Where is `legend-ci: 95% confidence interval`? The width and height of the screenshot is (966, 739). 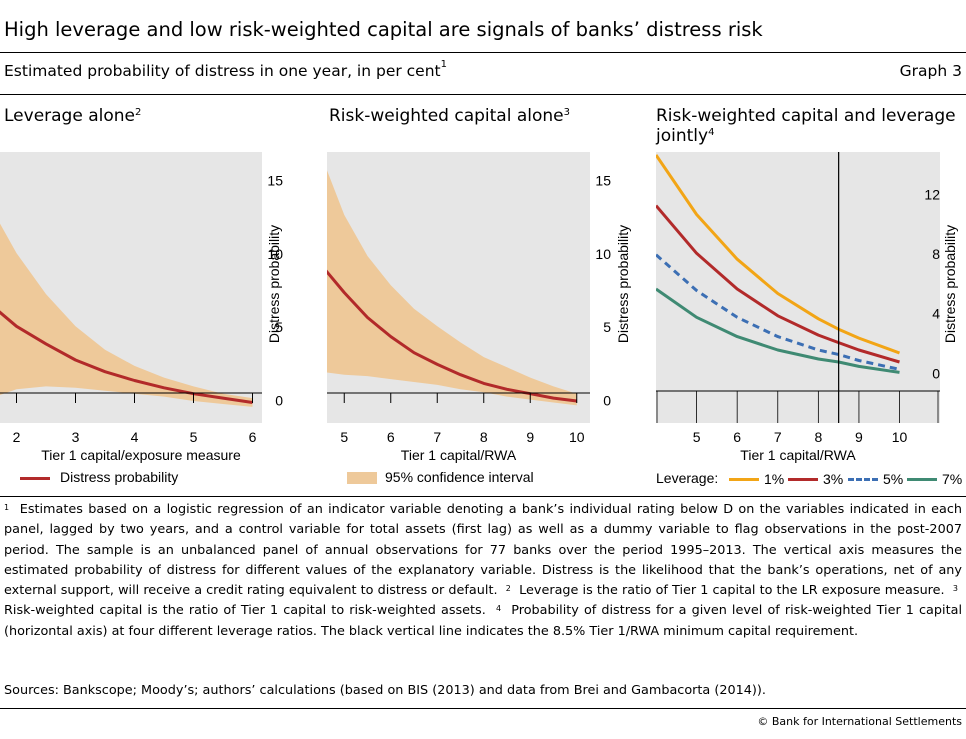 legend-ci: 95% confidence interval is located at coordinates (444, 478).